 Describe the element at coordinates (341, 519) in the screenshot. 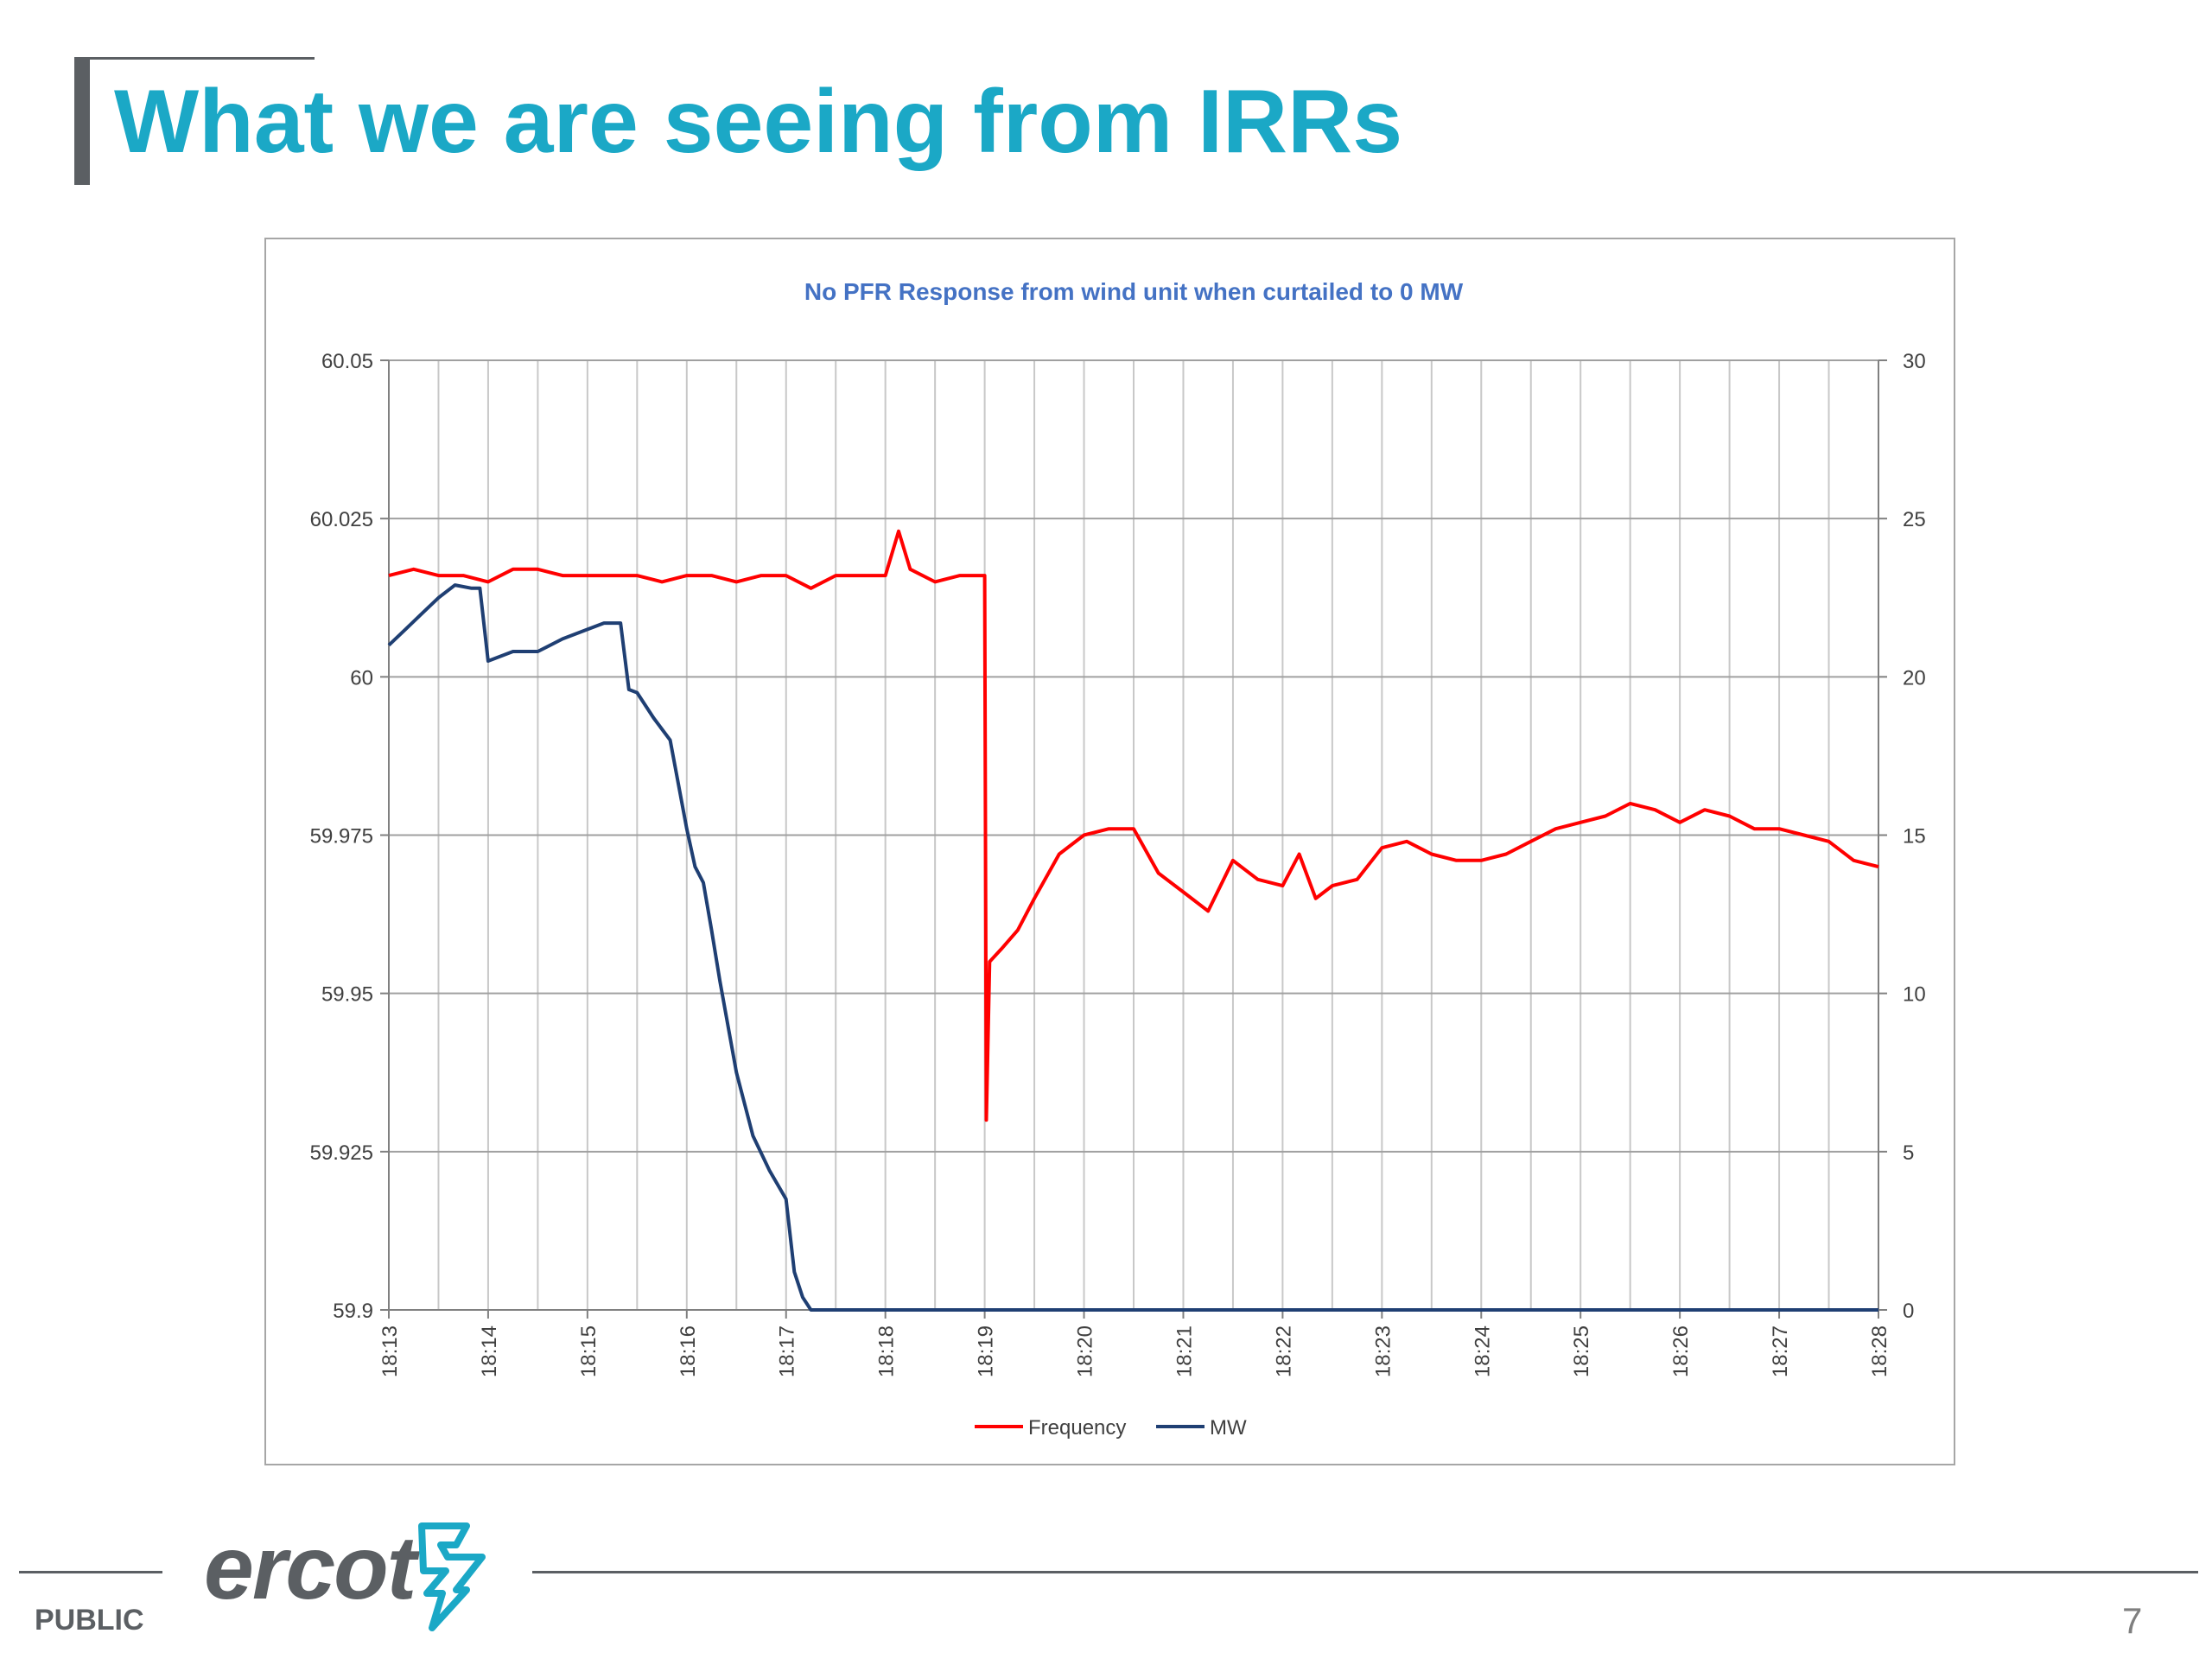

I see `y-left-tick-label: 60.025` at that location.